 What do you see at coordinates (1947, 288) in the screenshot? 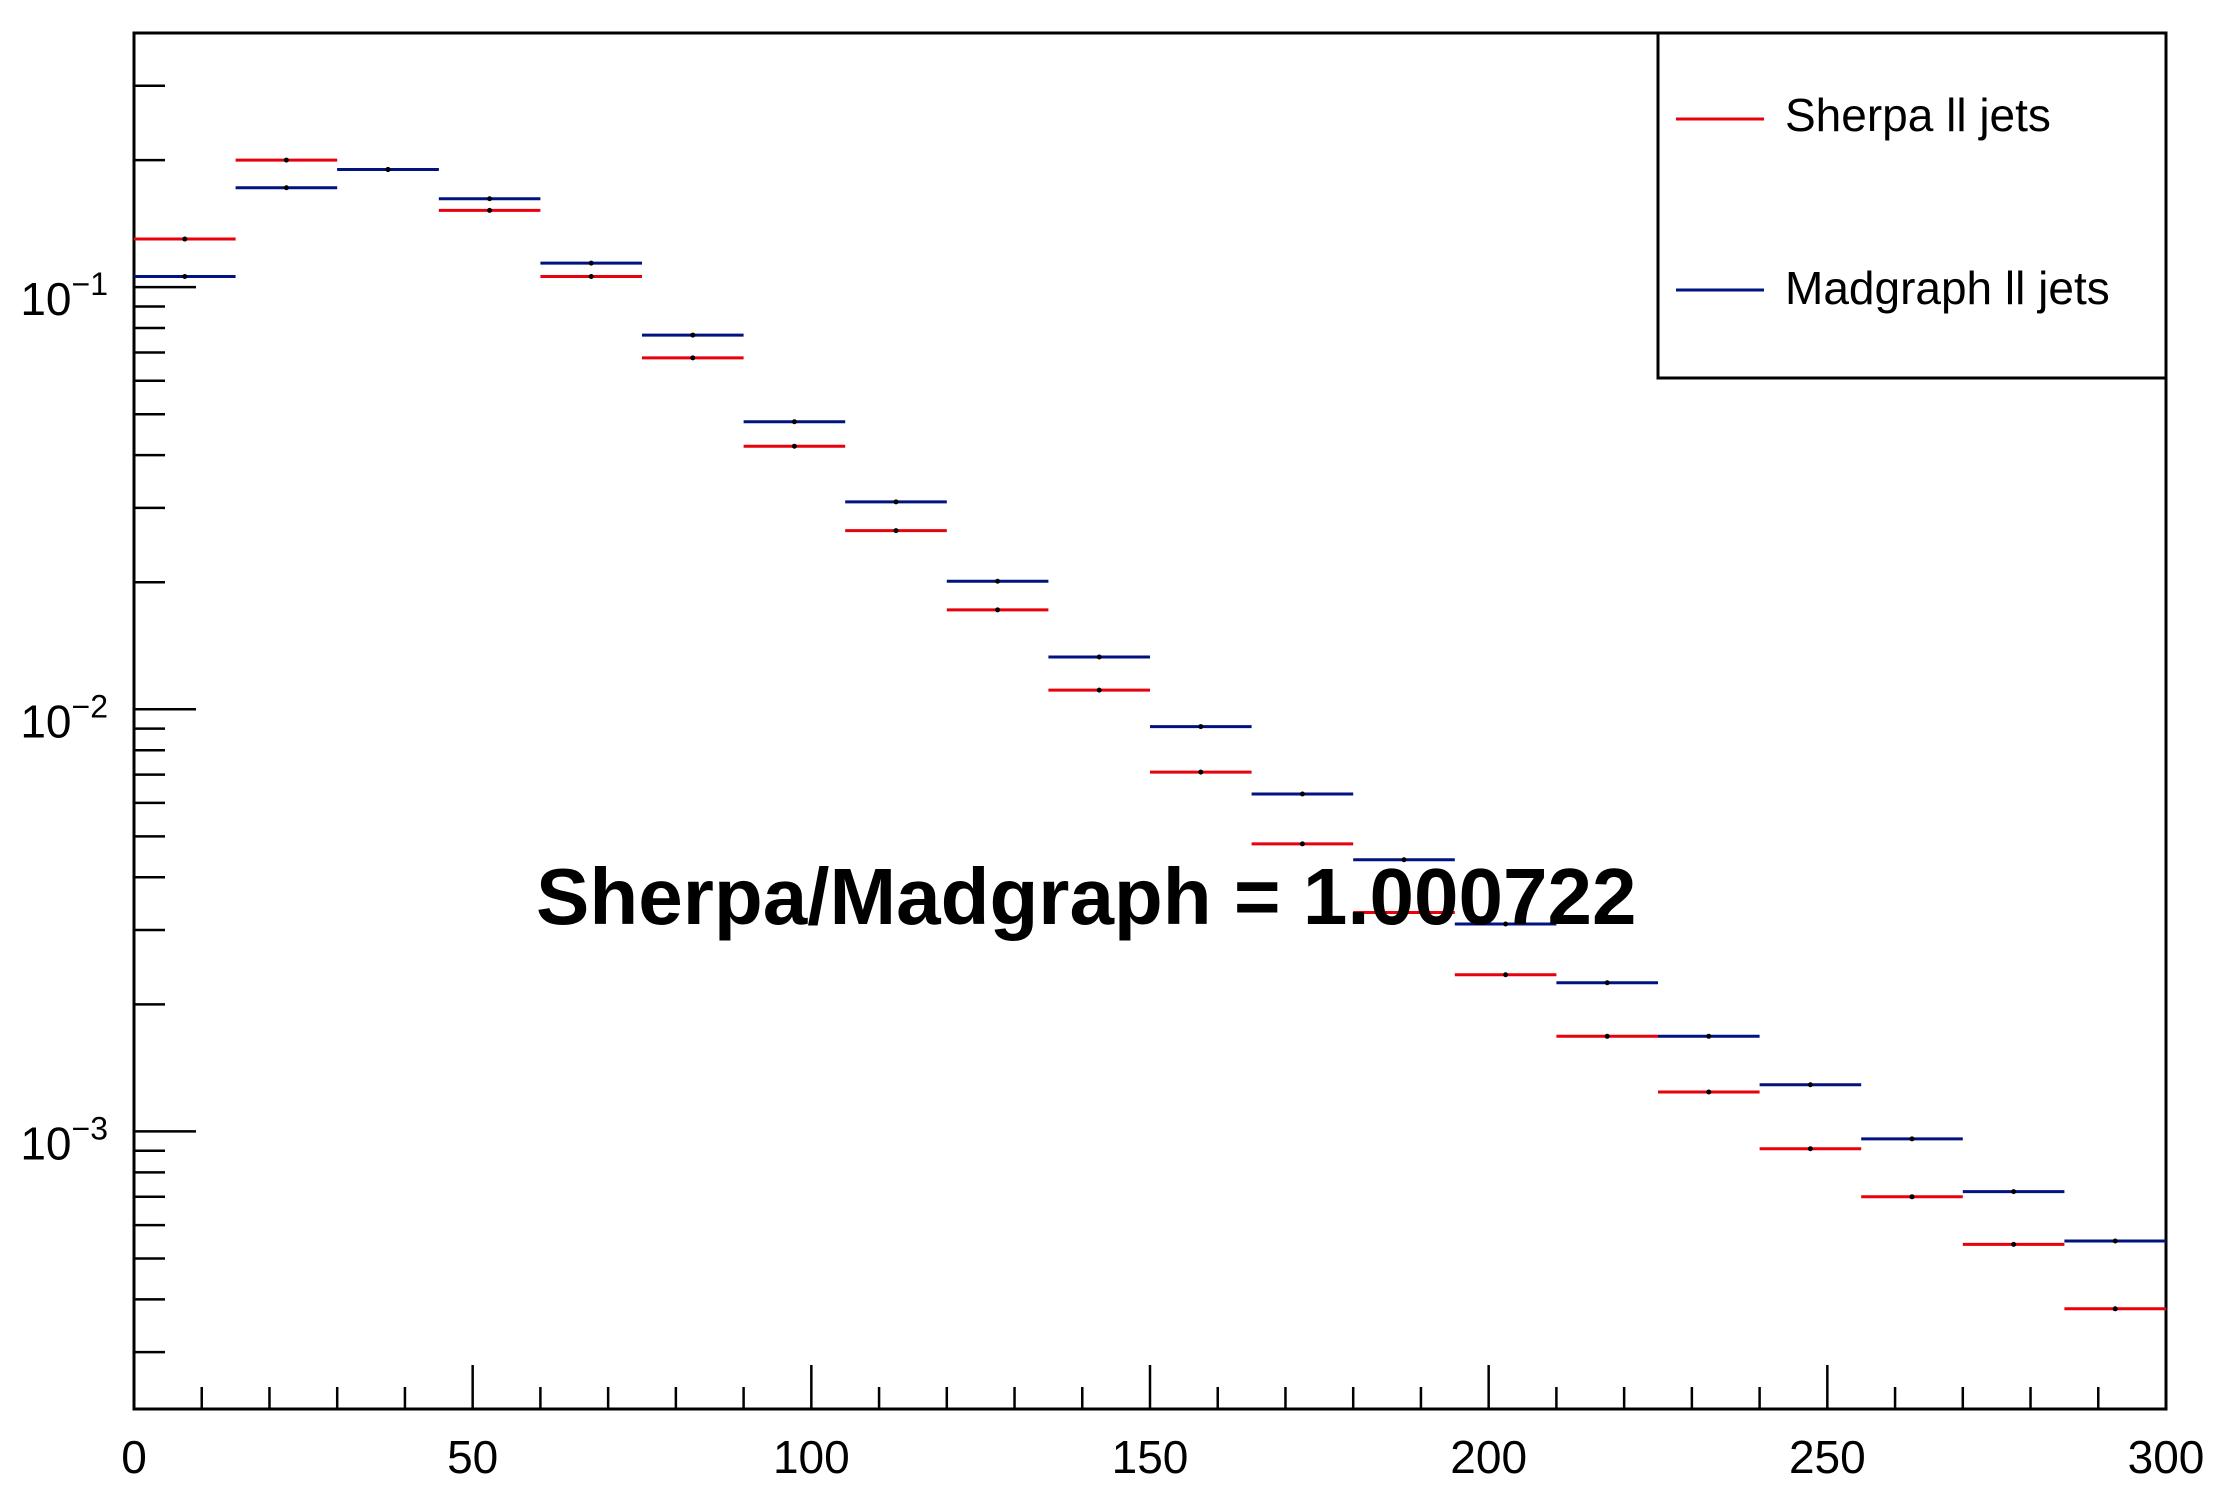
I see `legend-label-madgraph: Madgraph ll jets` at bounding box center [1947, 288].